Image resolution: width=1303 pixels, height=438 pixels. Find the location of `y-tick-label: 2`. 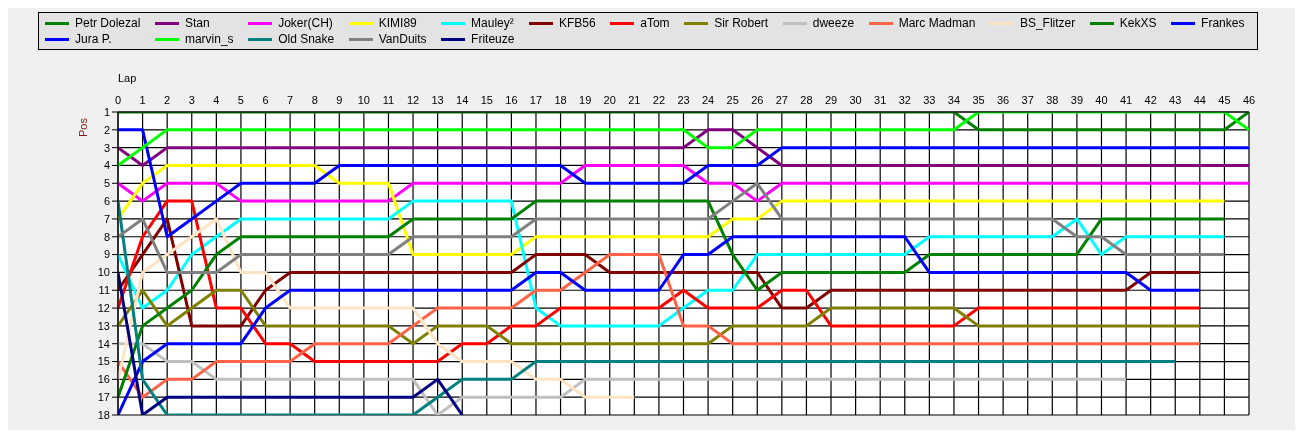

y-tick-label: 2 is located at coordinates (106, 129).